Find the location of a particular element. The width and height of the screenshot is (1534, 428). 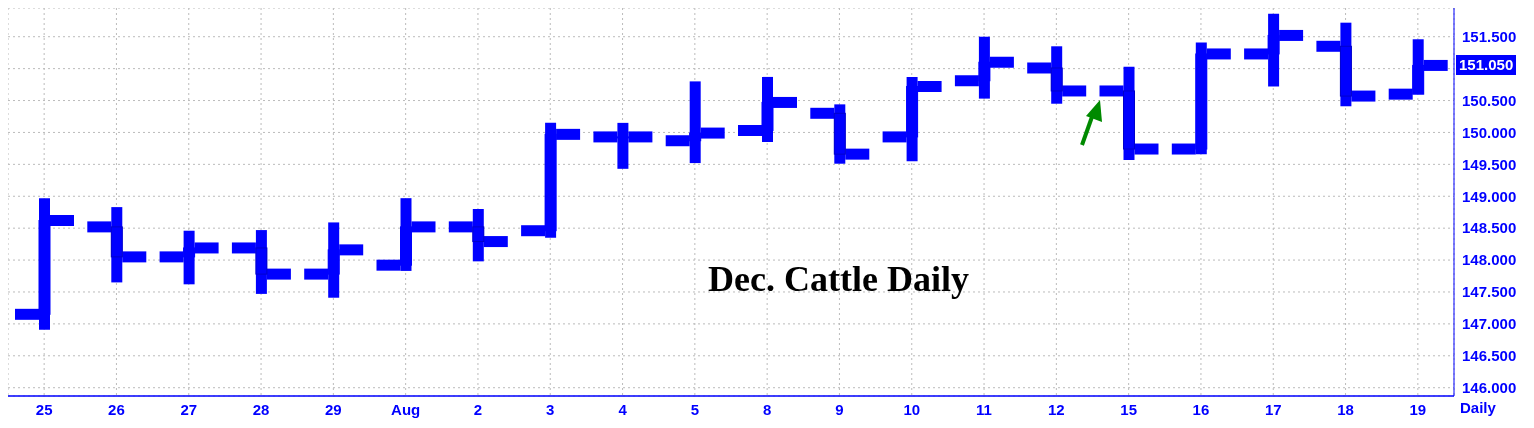

x-tick-label: 2 is located at coordinates (478, 409).